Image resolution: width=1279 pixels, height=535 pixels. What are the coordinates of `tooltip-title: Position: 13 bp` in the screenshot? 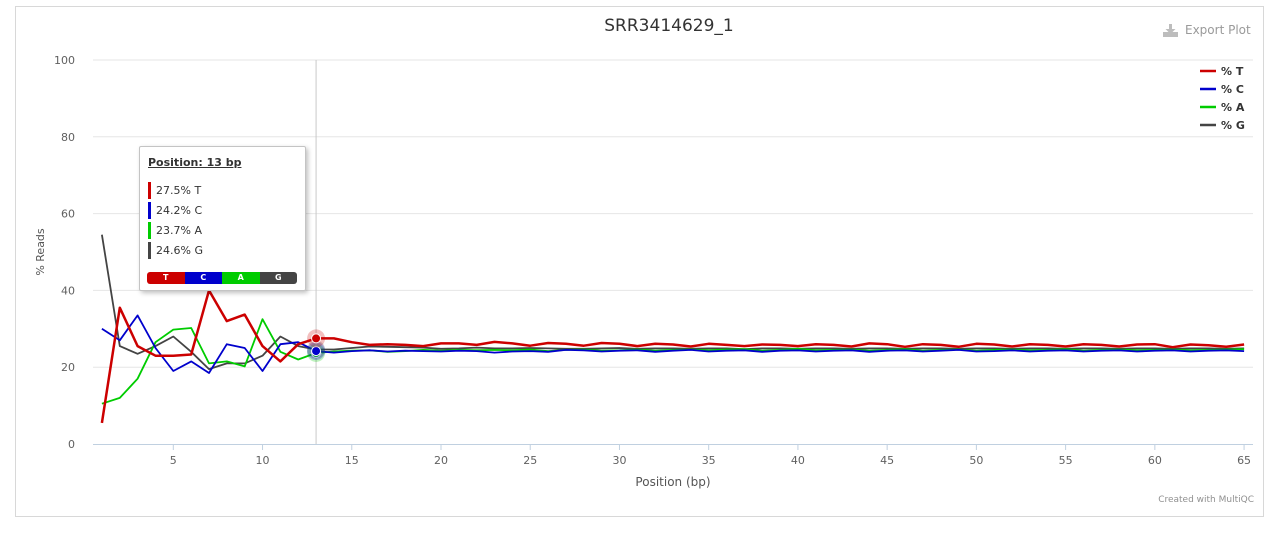 It's located at (195, 162).